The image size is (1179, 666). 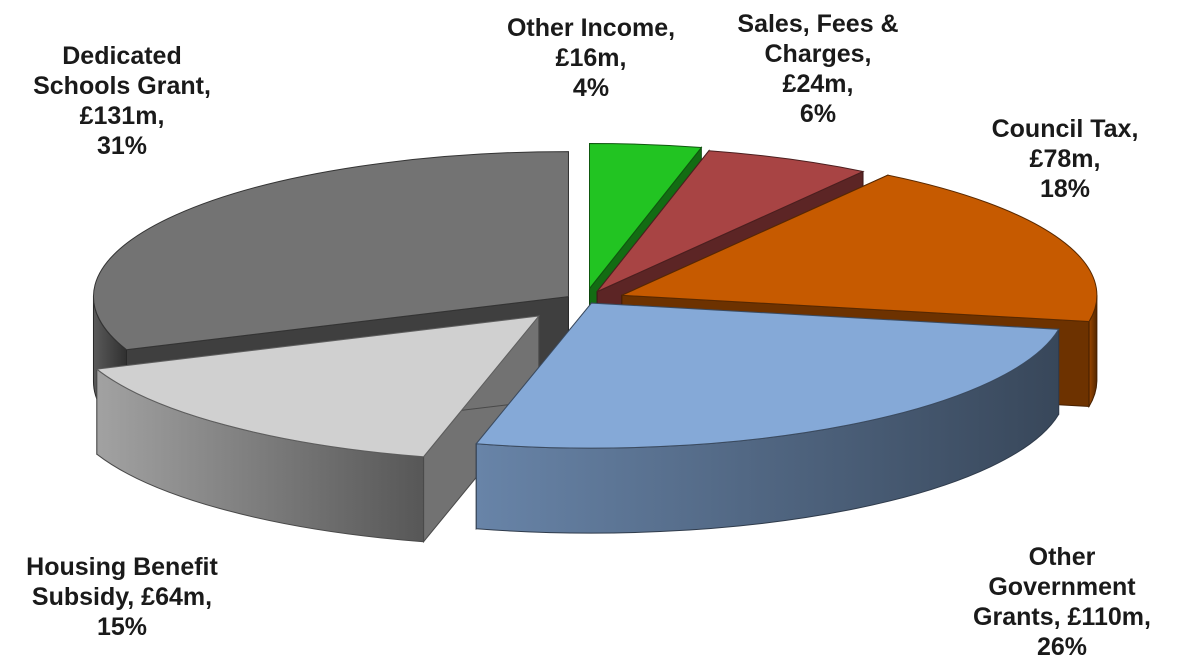 I want to click on slice-label-dedicated-schools-grant: Dedicated Schools Grant, £131m, 31%, so click(x=122, y=101).